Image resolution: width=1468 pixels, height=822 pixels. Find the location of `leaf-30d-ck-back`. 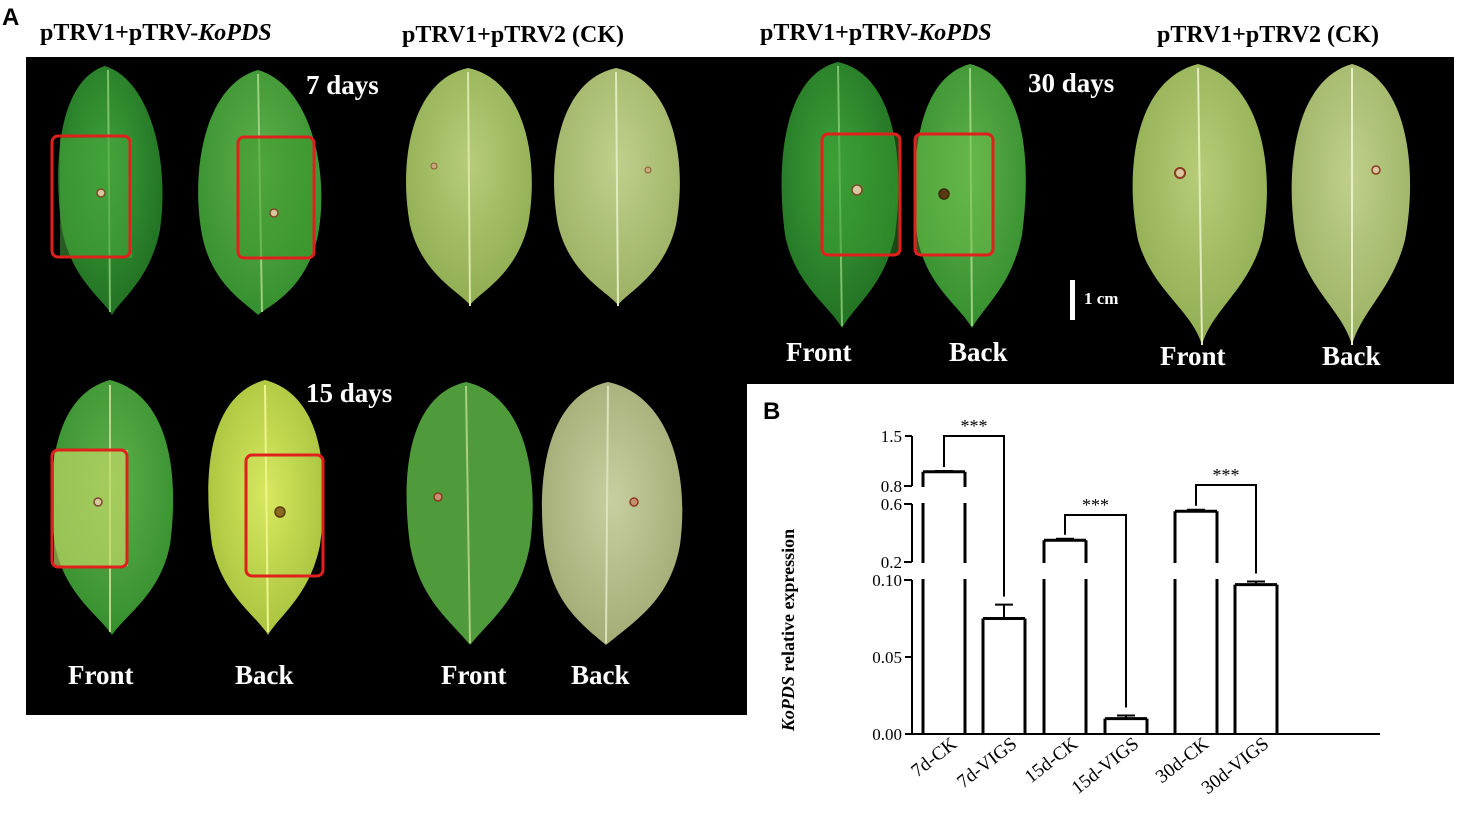

leaf-30d-ck-back is located at coordinates (1351, 204).